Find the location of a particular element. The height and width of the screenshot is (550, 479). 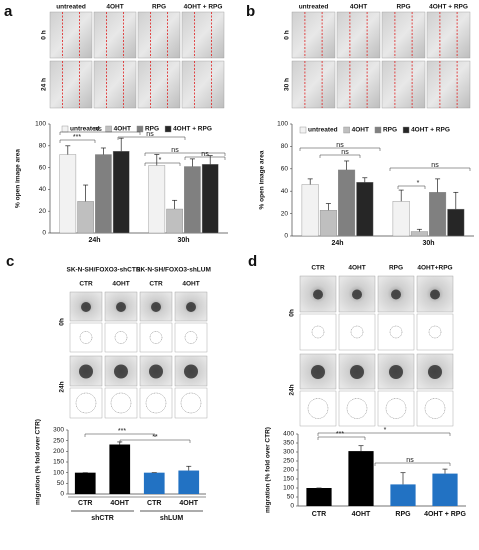

significance-label: *** is located at coordinates (340, 434).